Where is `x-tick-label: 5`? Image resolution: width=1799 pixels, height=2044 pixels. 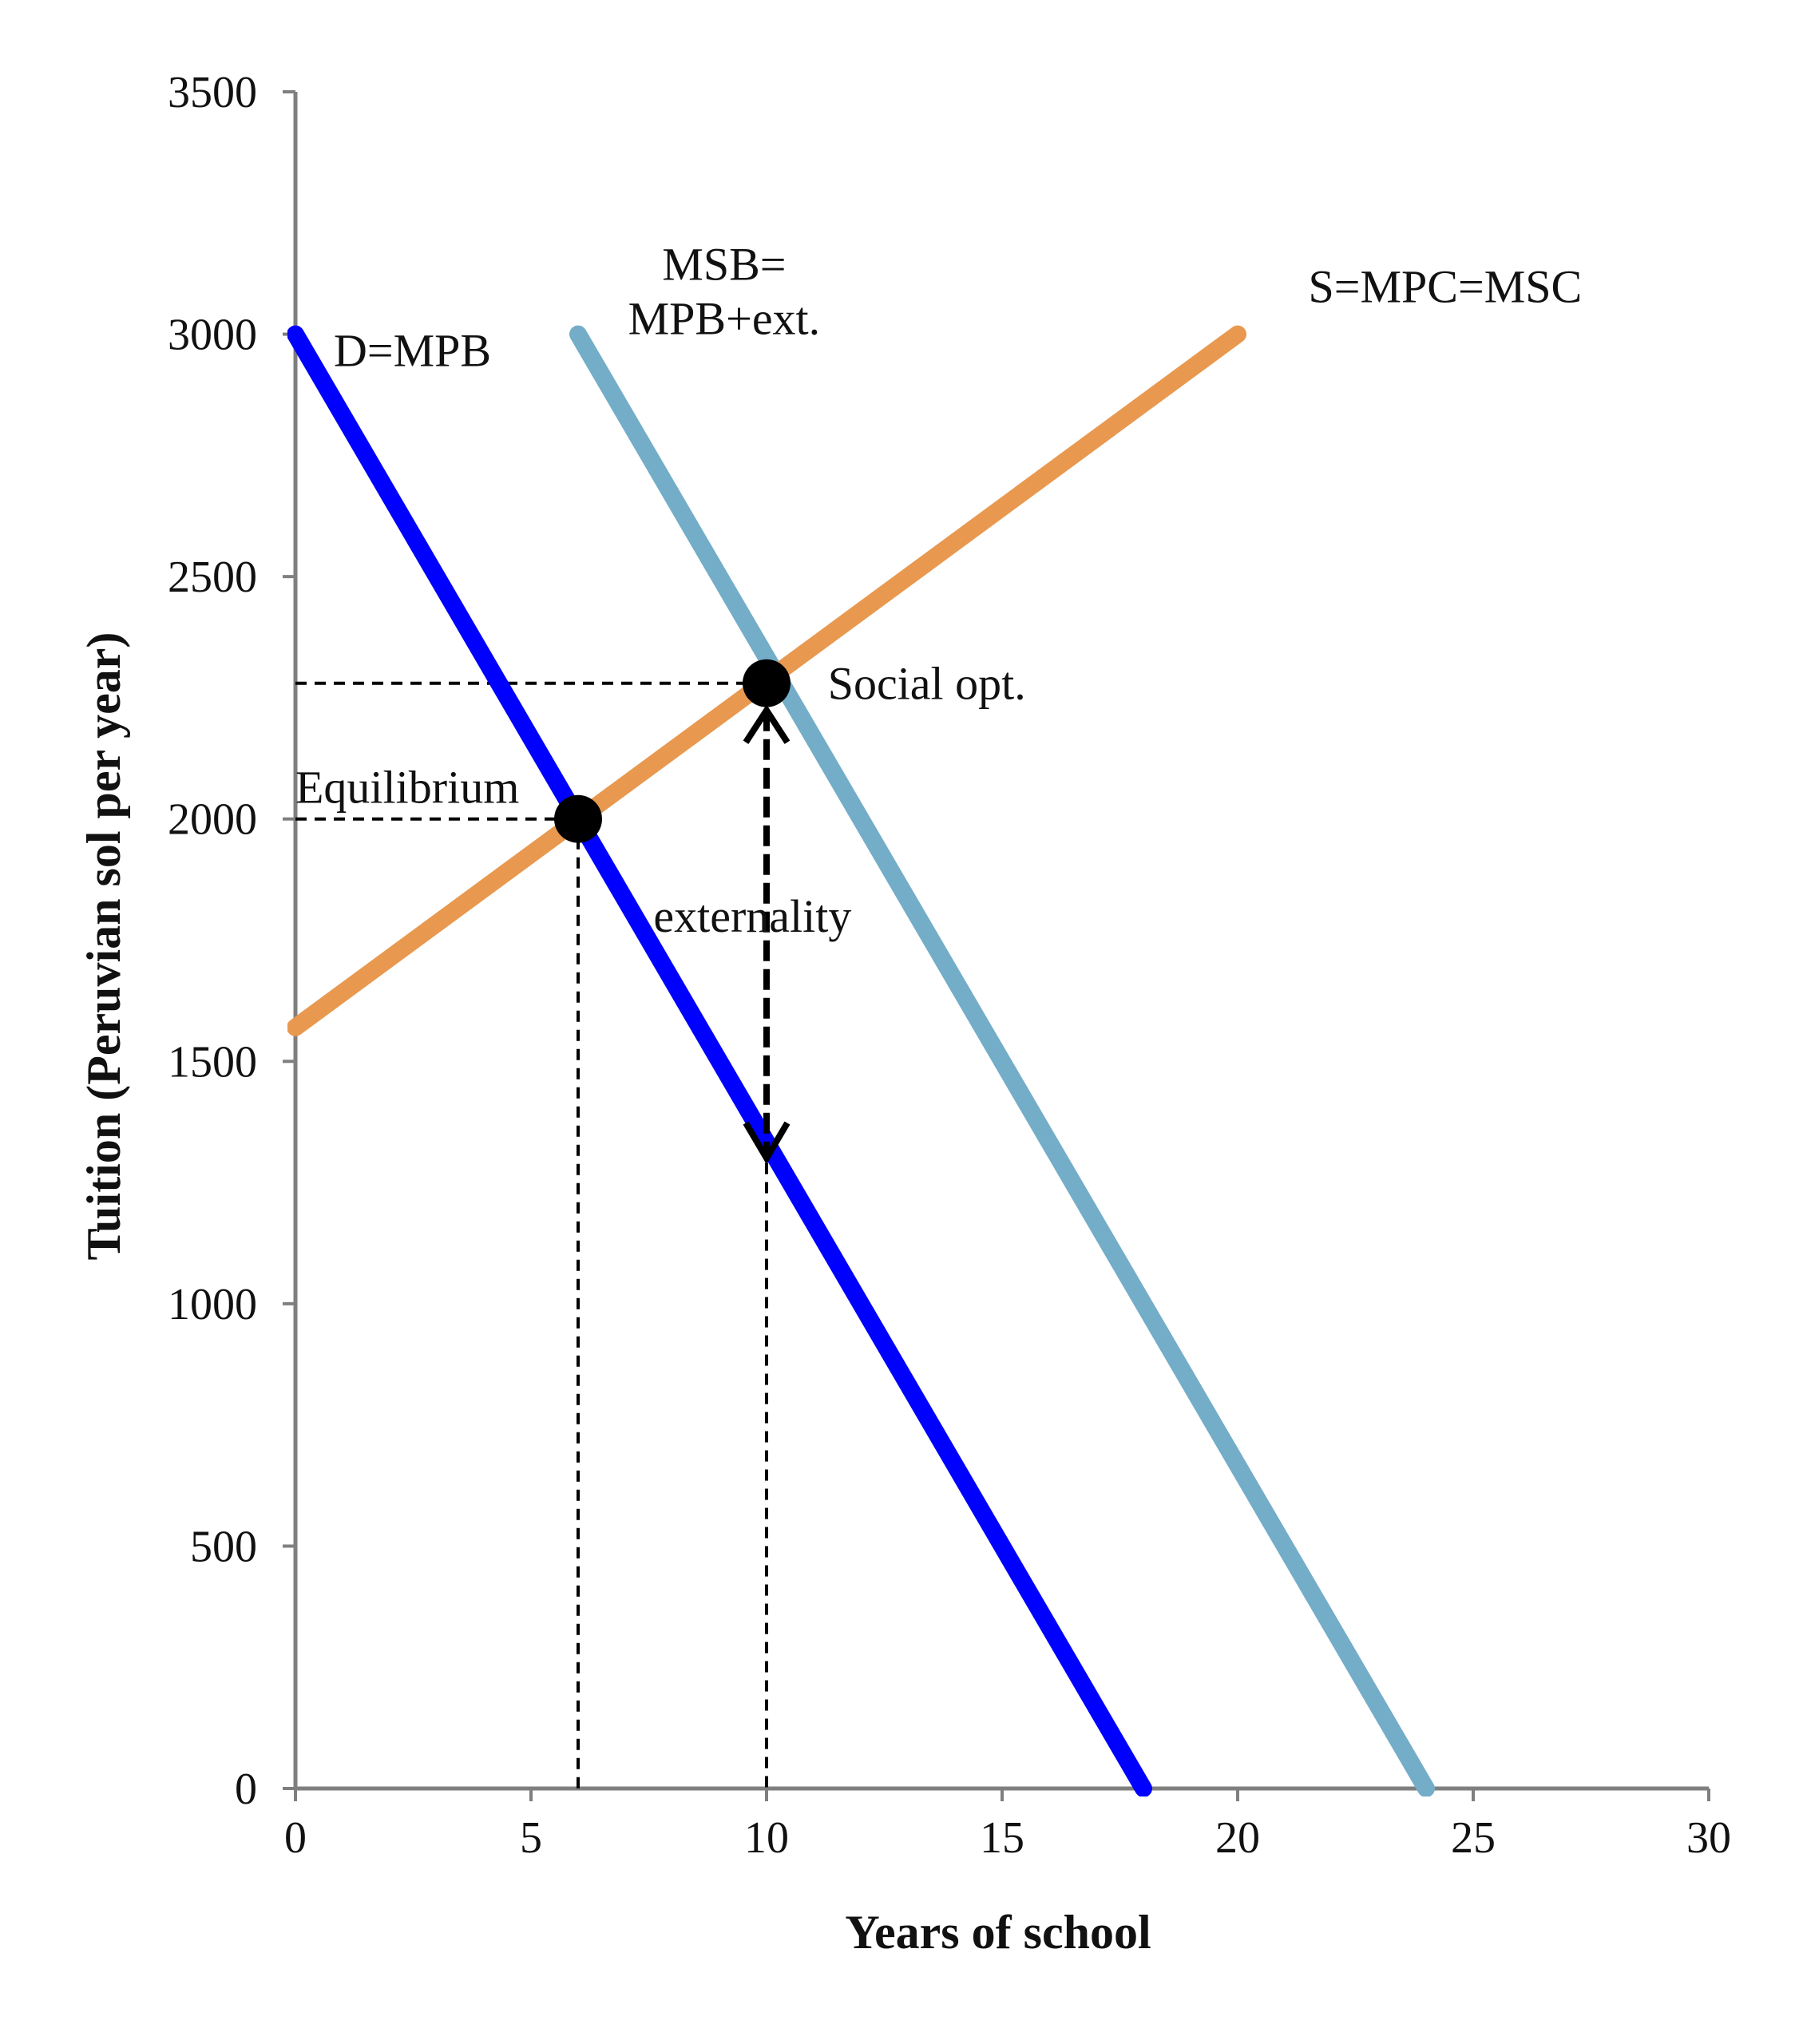 x-tick-label: 5 is located at coordinates (531, 1838).